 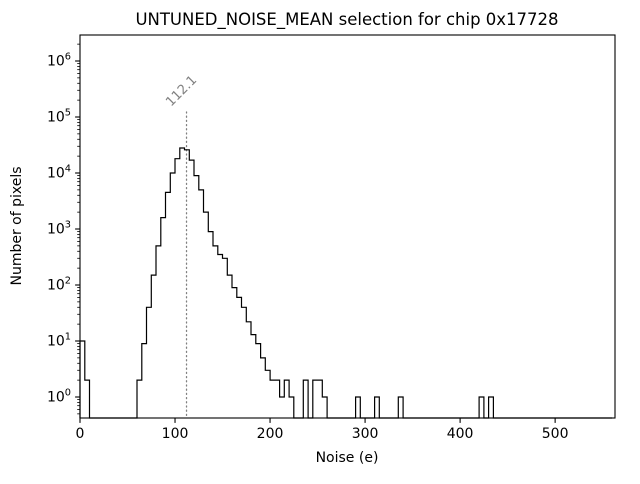 I want to click on x-axis-label: Noise (e), so click(x=347, y=458).